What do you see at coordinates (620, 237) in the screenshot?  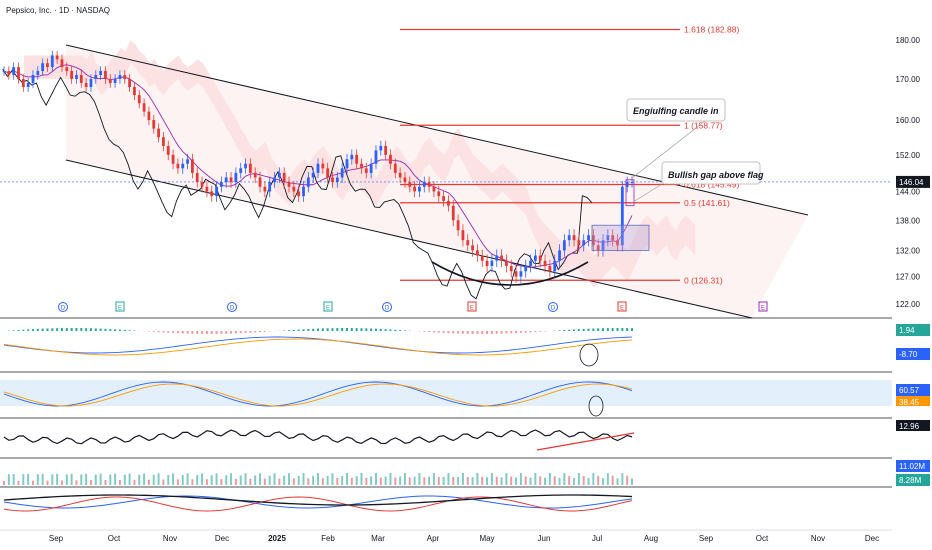 I see `flag-box` at bounding box center [620, 237].